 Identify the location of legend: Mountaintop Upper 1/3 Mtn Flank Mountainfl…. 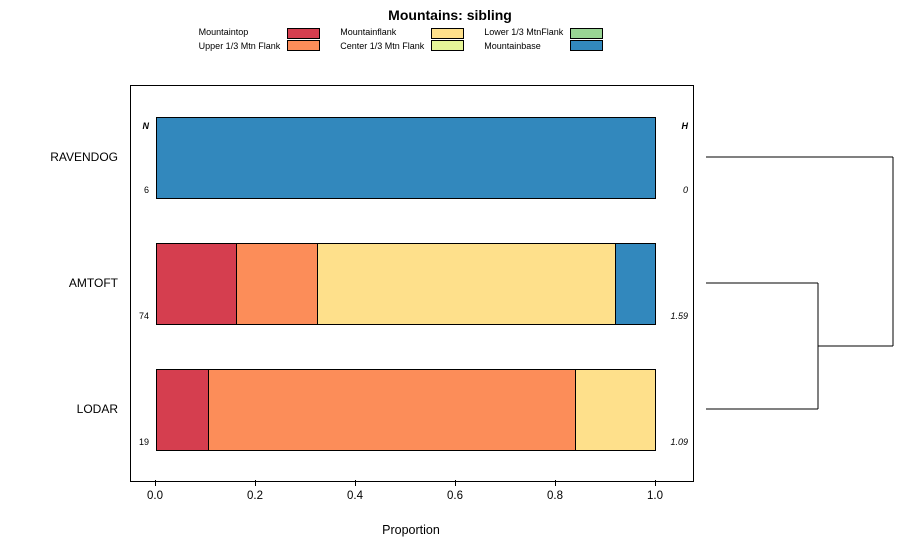
(411, 39).